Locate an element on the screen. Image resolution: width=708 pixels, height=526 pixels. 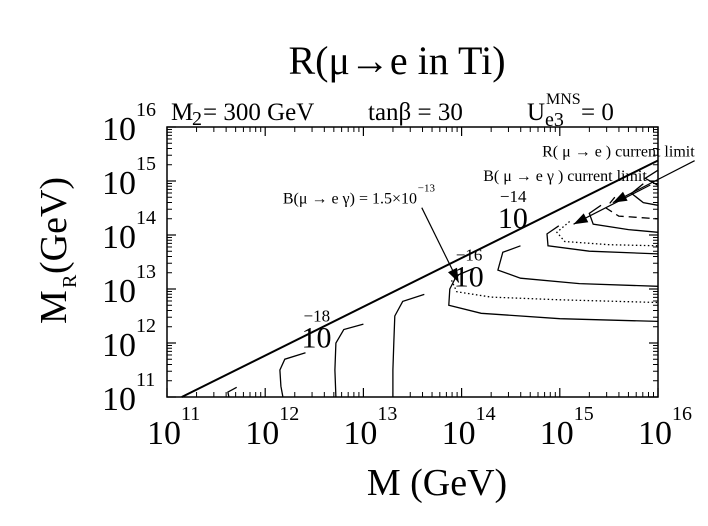
y-tick-label-exp-11: 11 is located at coordinates (145, 380).